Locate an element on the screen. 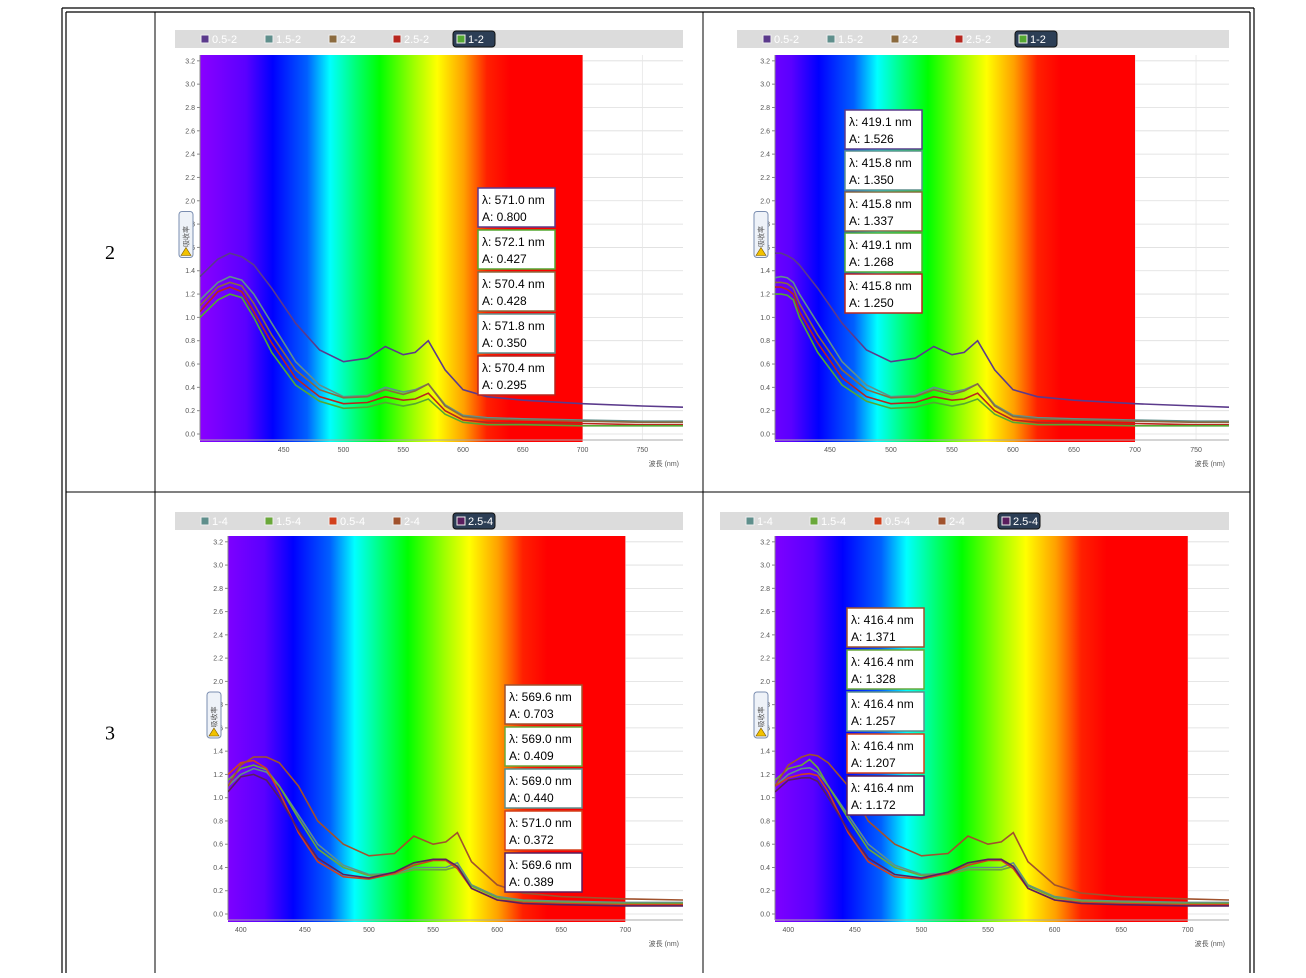  callout-wavelength: λ: 571.8 nm is located at coordinates (513, 326).